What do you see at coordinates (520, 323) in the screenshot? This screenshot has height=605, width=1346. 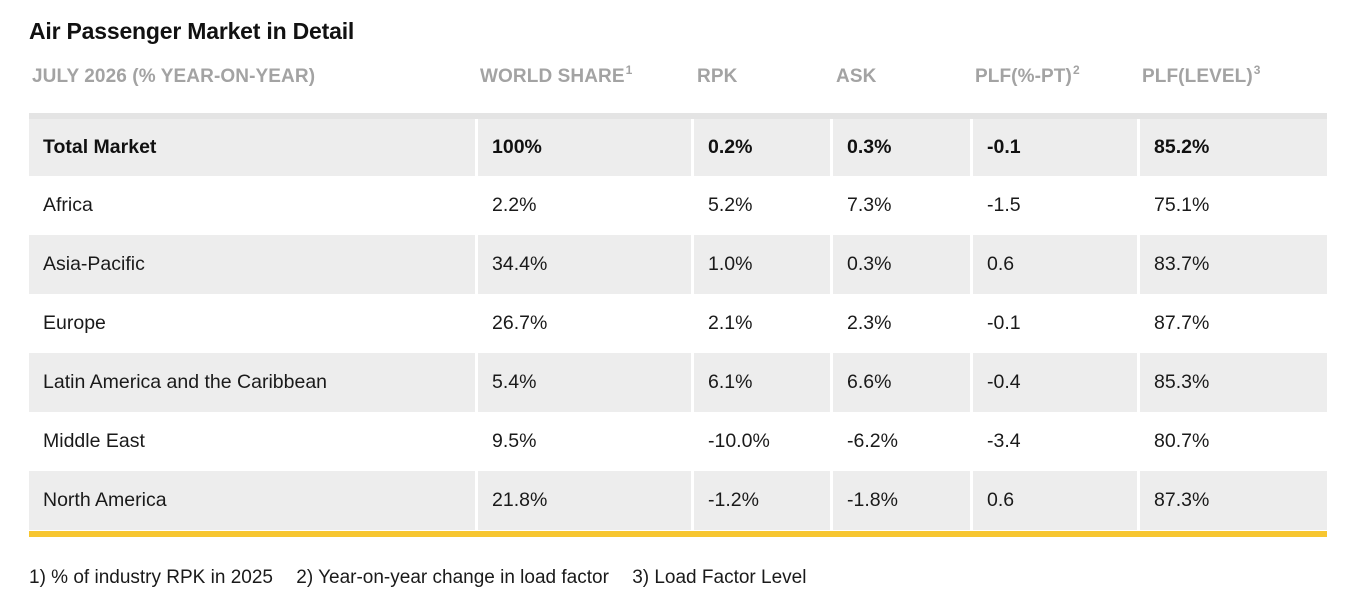 I see `cell-world-share: 26.7%` at bounding box center [520, 323].